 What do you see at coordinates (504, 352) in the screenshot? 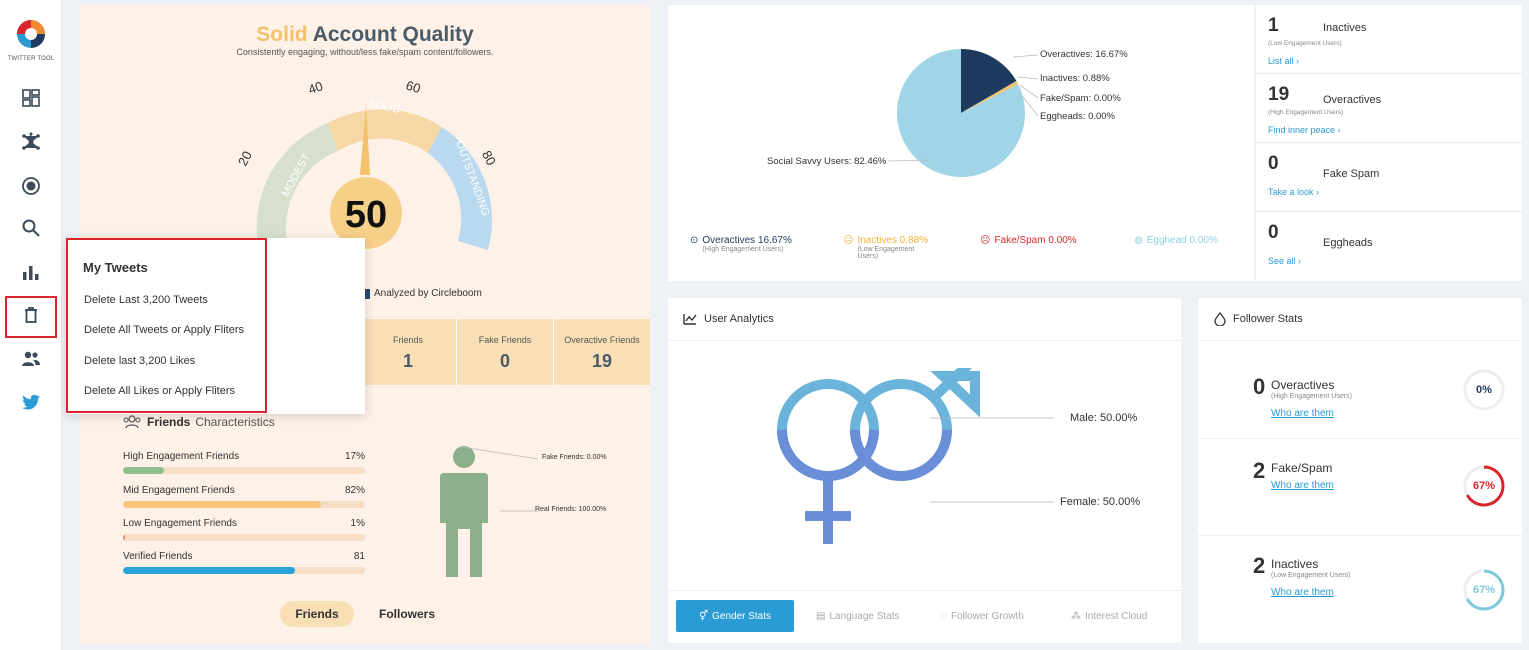
I see `stat-fake-friends: Fake Friends 0` at bounding box center [504, 352].